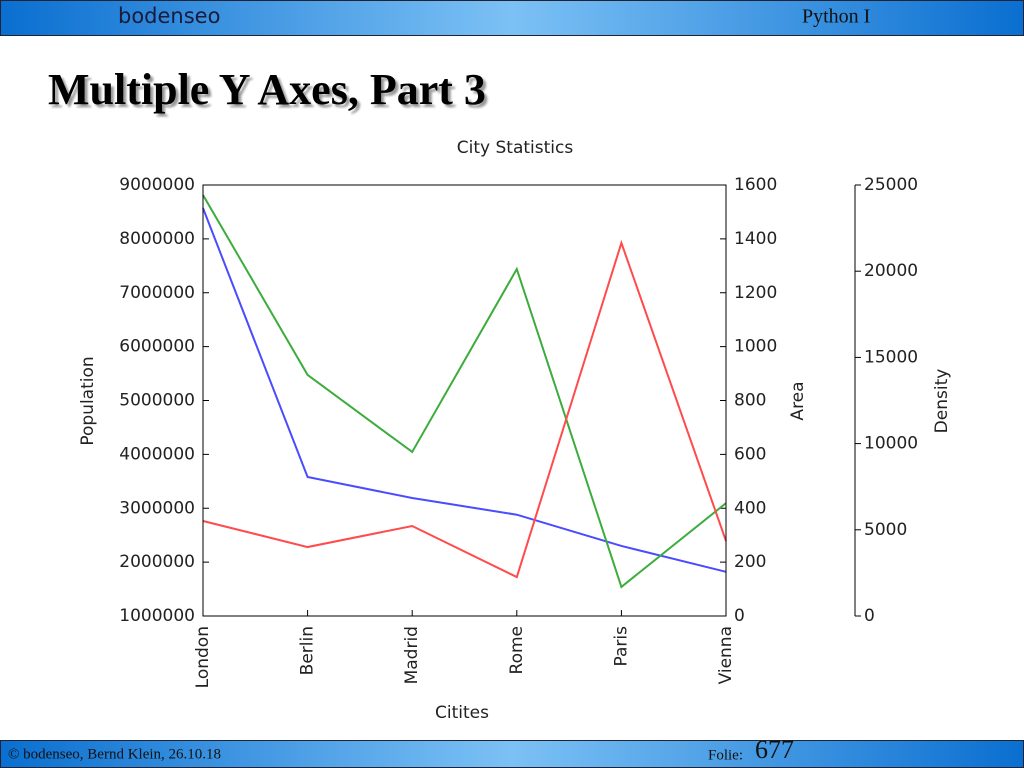 The image size is (1024, 768). I want to click on x-tick-label: Berlin, so click(308, 650).